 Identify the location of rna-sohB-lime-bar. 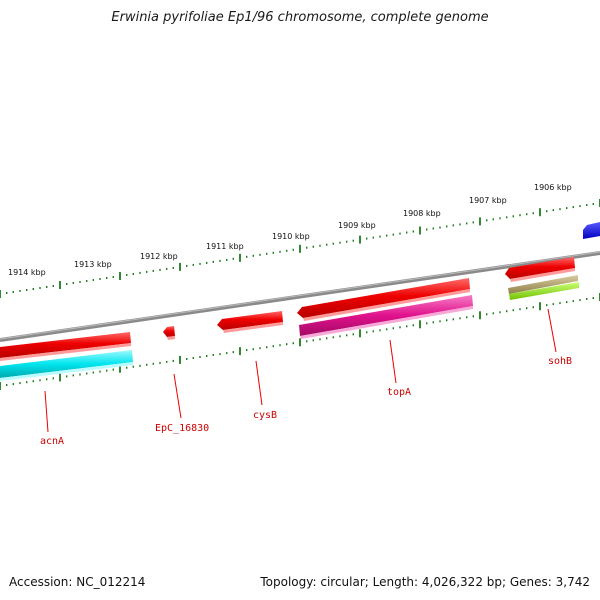
(544, 291).